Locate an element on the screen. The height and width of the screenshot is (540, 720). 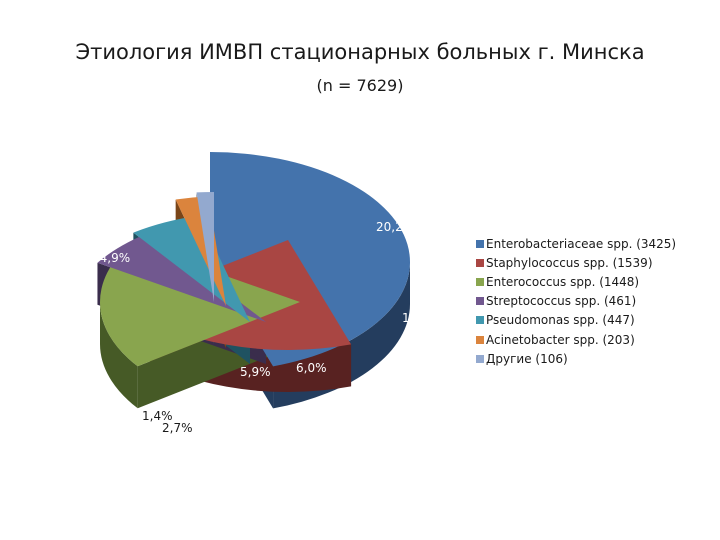
slice-3-wall is located at coordinates (119, 355).